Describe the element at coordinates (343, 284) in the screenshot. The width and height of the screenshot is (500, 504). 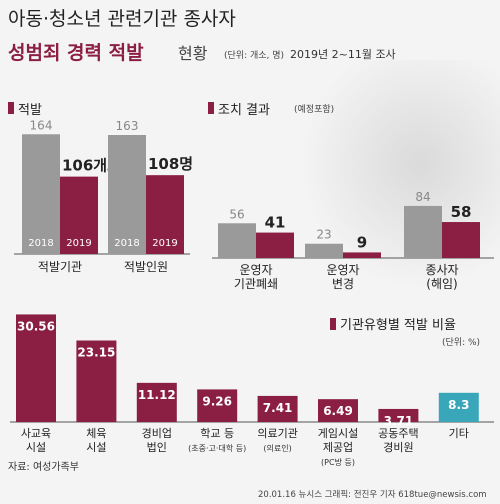
I see `measures-category-label: 변경` at that location.